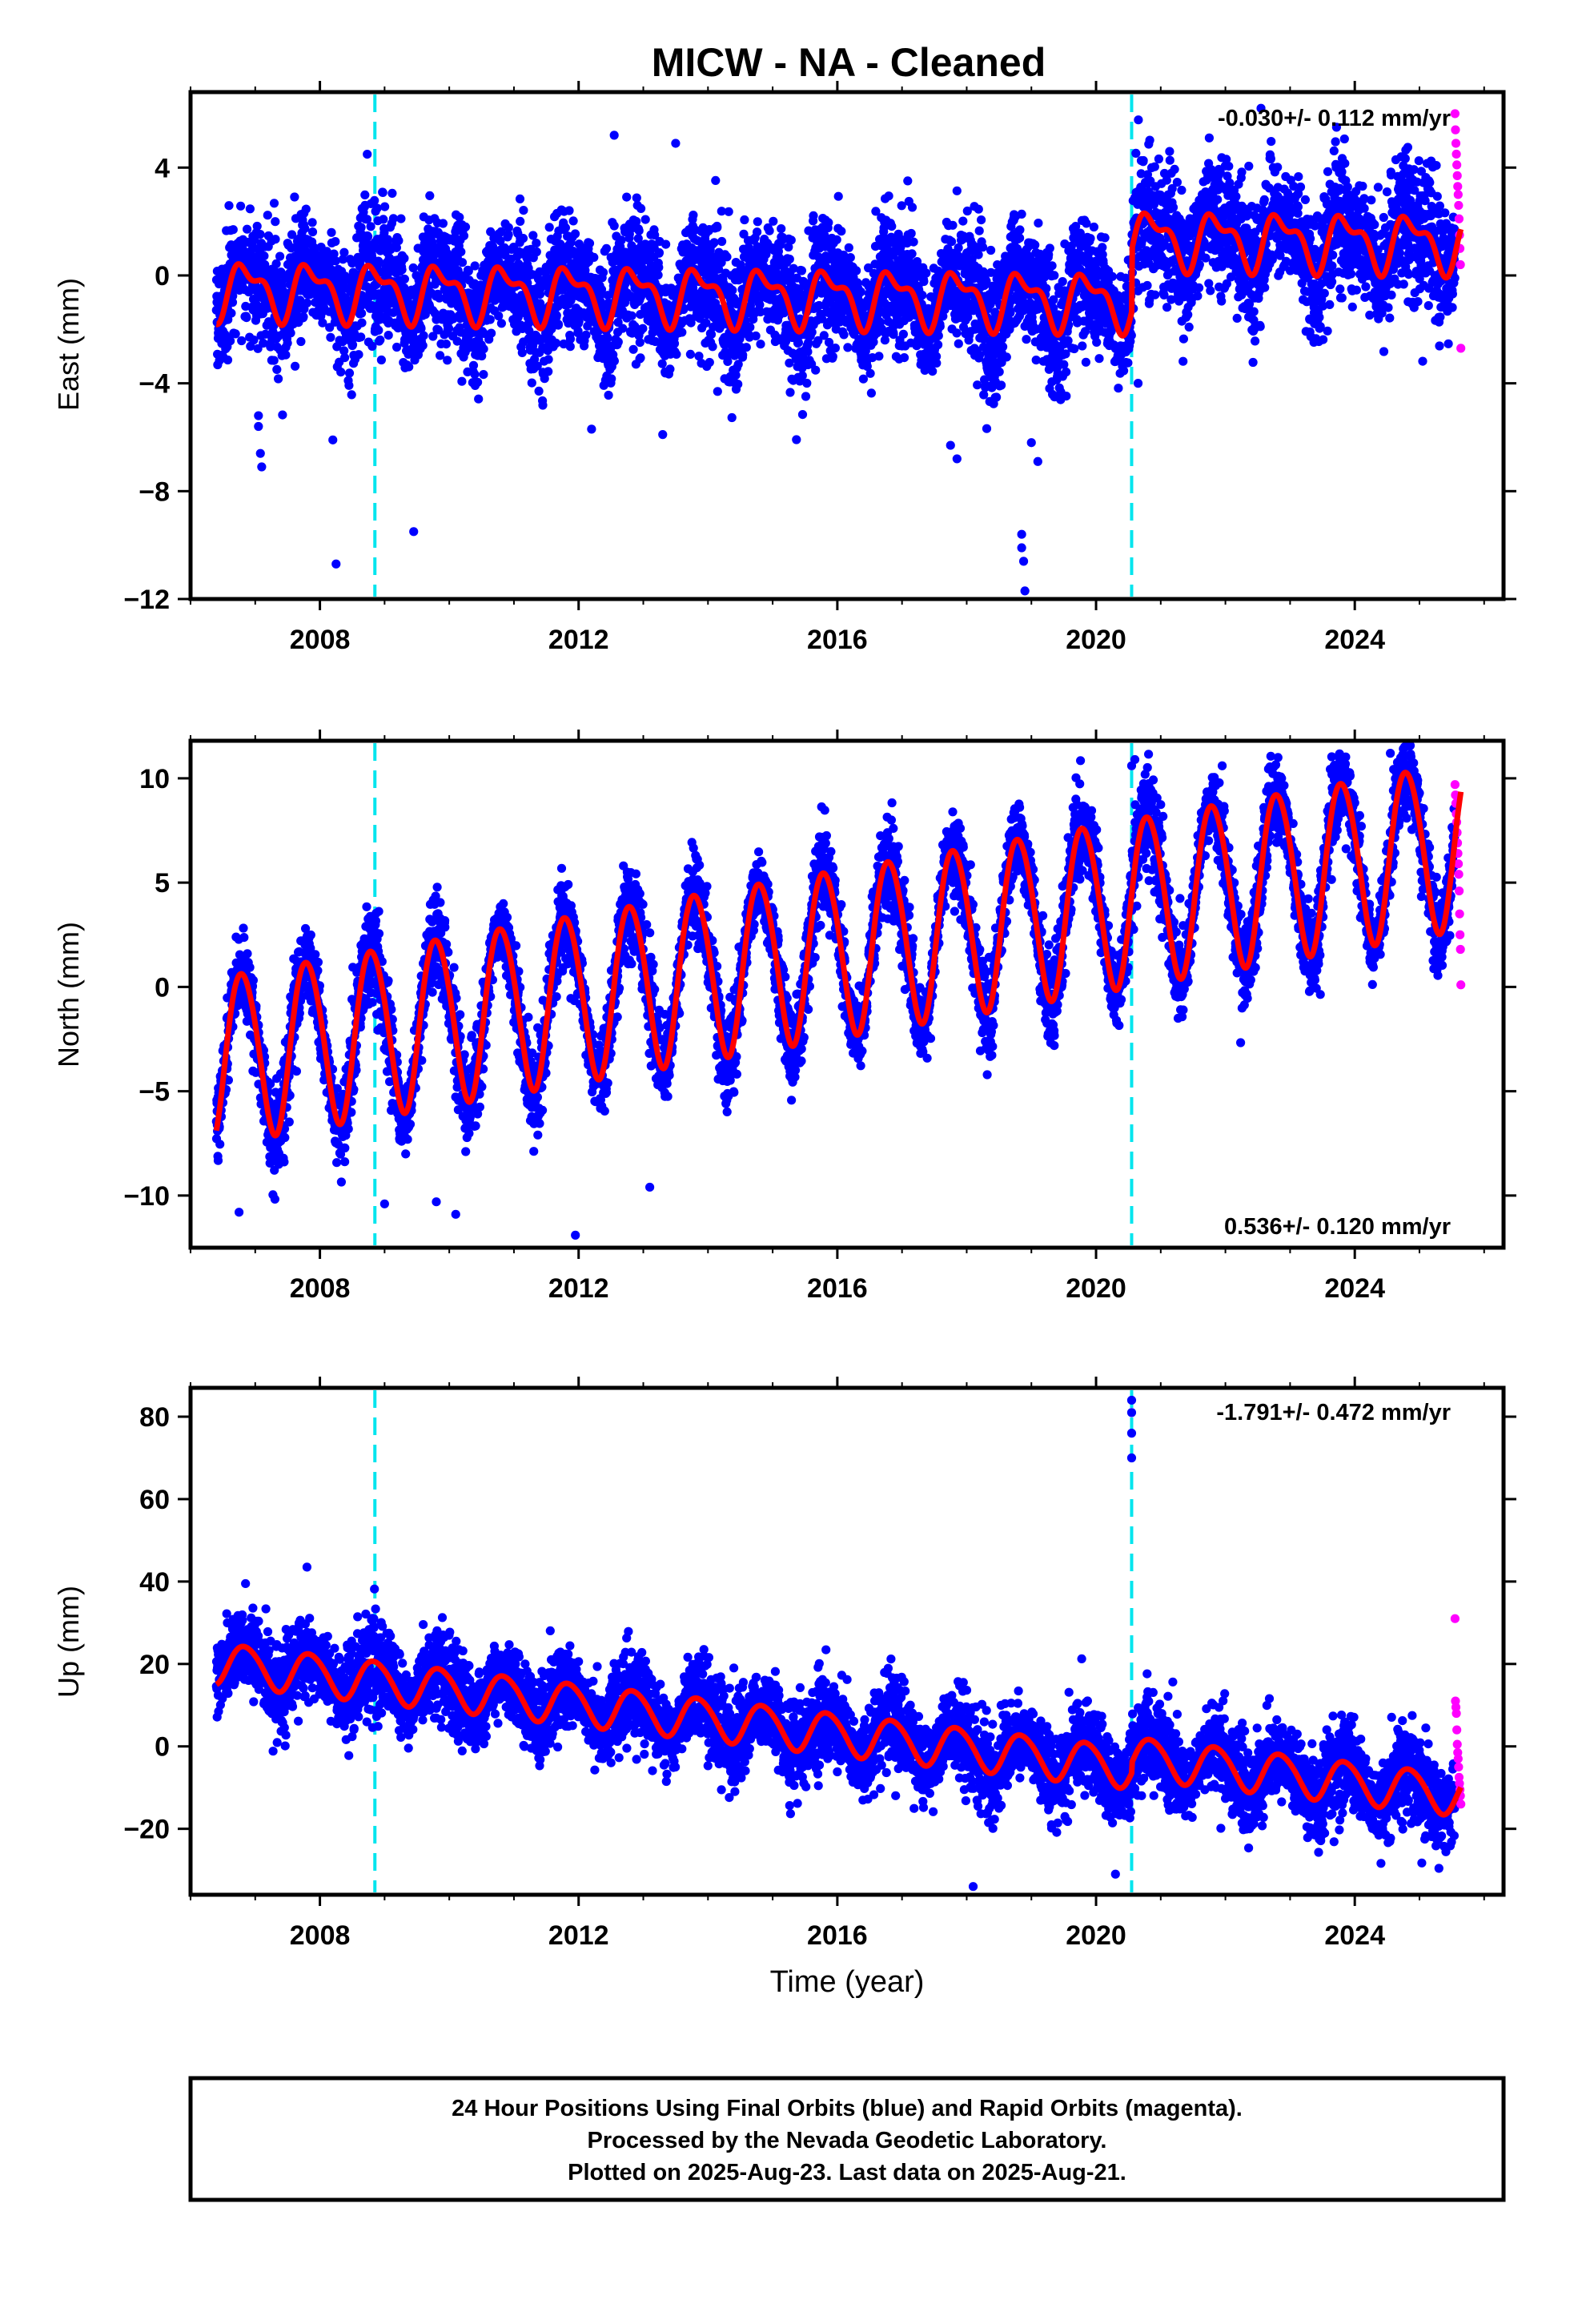 The image size is (1582, 2324). Describe the element at coordinates (753, 345) in the screenshot. I see `panel-east-steps` at that location.